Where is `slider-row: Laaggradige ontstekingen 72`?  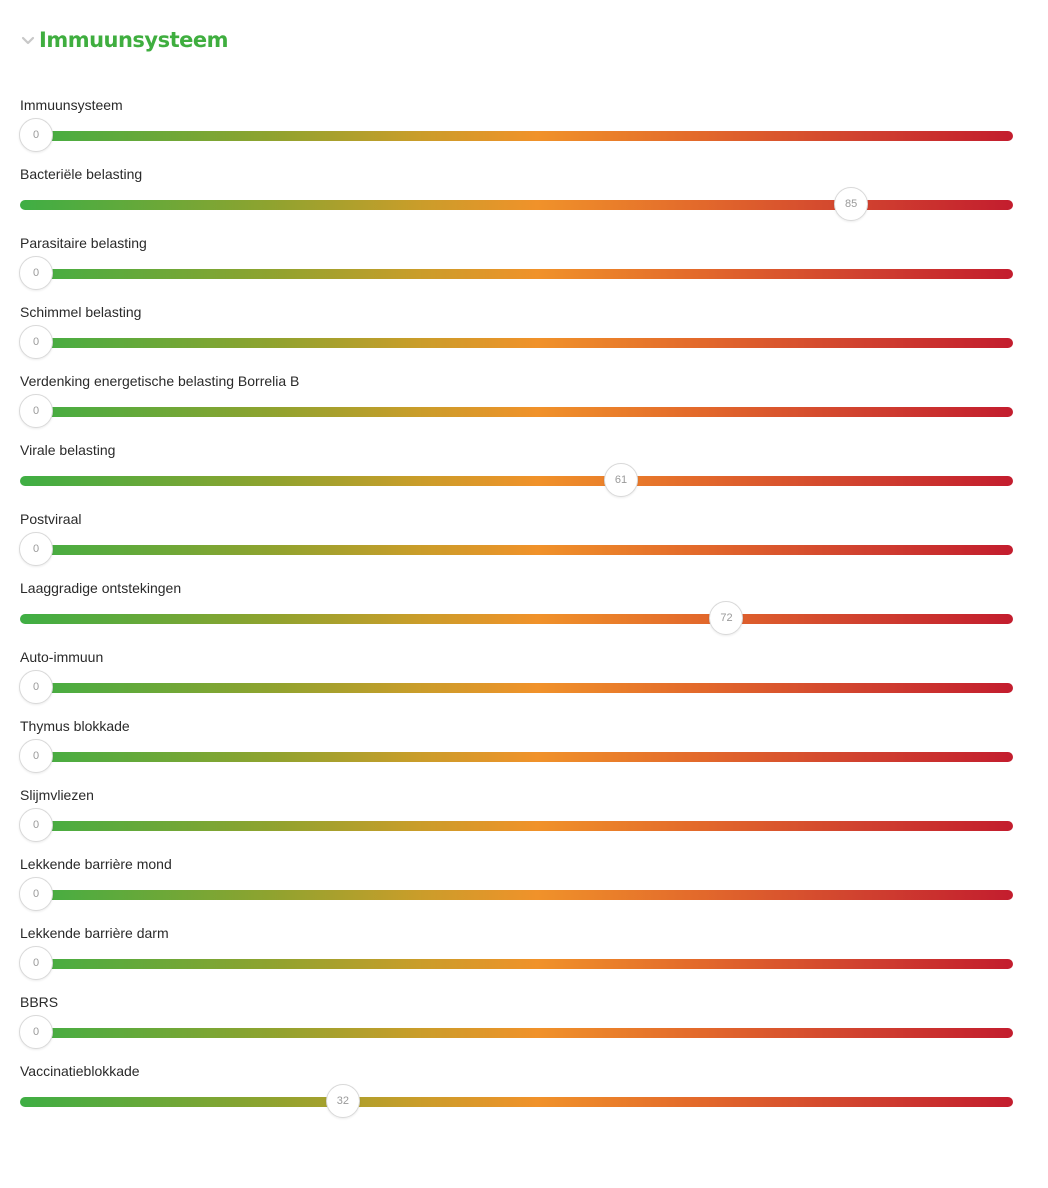
slider-row: Laaggradige ontstekingen 72 is located at coordinates (516, 614).